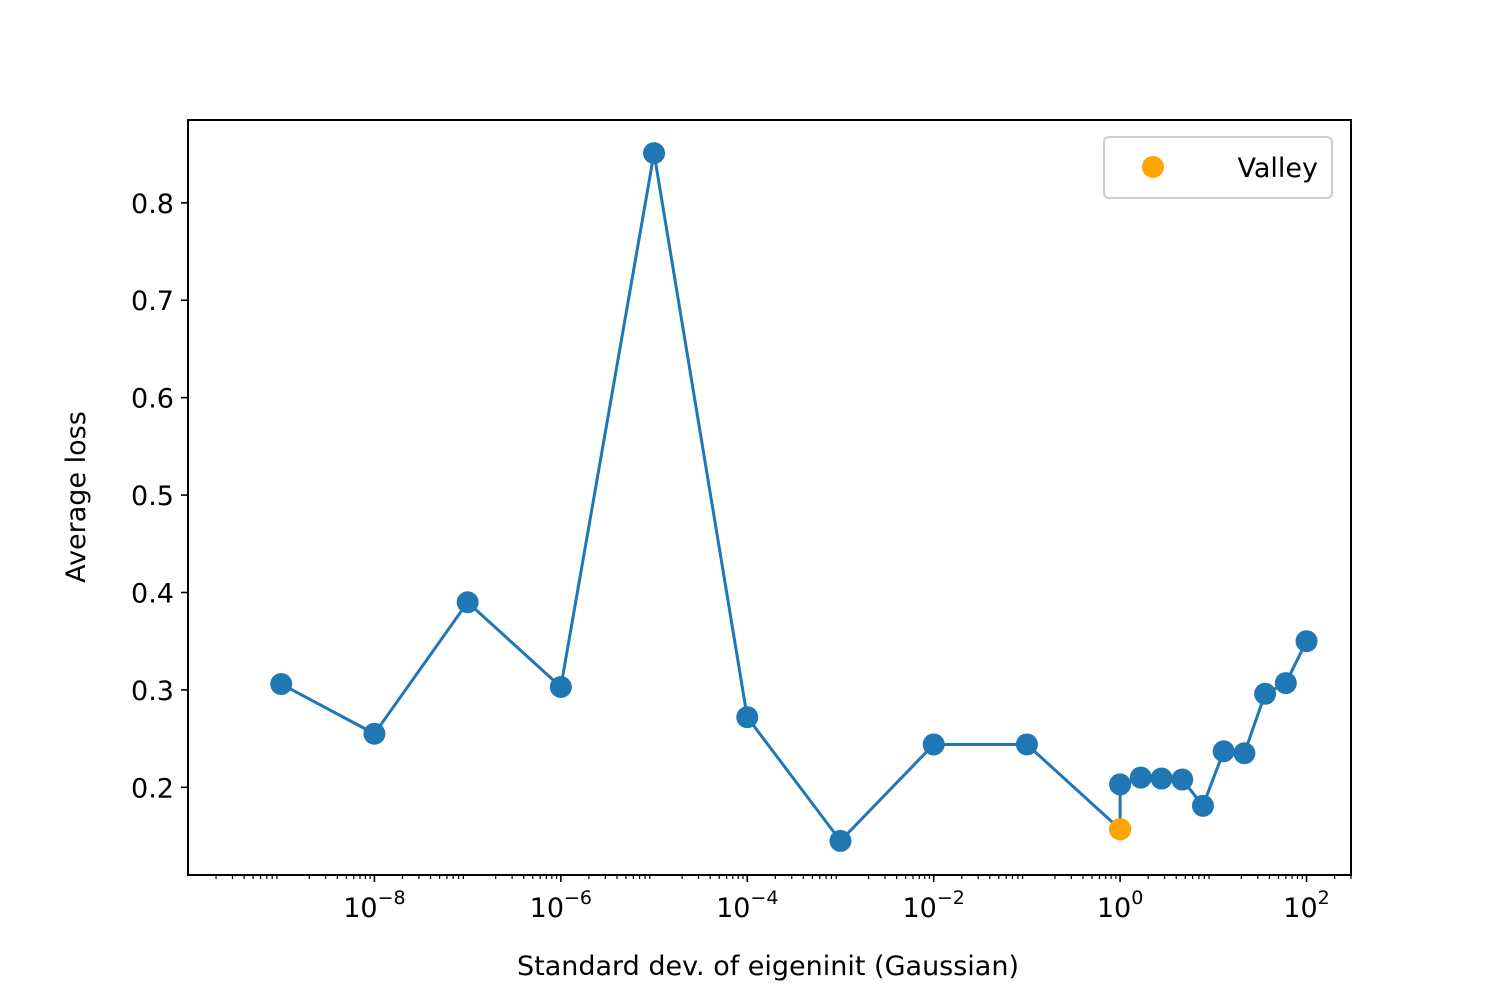 The image size is (1500, 1000). What do you see at coordinates (783, 899) in the screenshot?
I see `x-axis: 10⁻⁸ 10⁻⁶ 10⁻⁴ 10⁻² 10⁰ 10²` at bounding box center [783, 899].